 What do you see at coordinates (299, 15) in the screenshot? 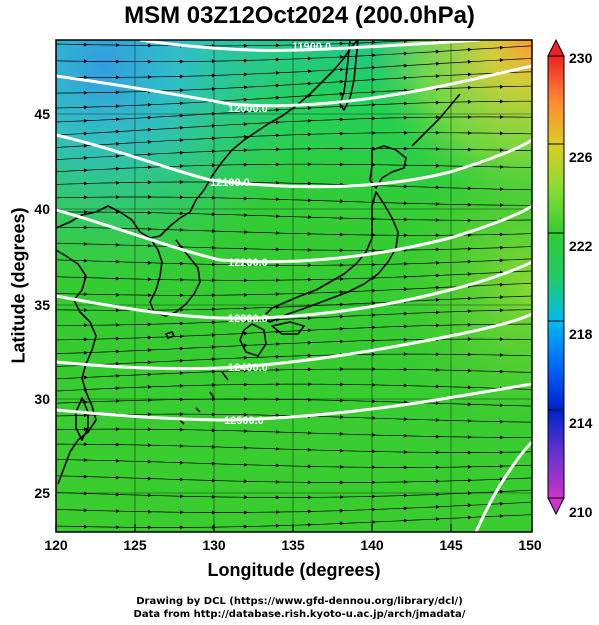
I see `map-title: MSM 03Z12Oct2024 (200.0hPa)` at bounding box center [299, 15].